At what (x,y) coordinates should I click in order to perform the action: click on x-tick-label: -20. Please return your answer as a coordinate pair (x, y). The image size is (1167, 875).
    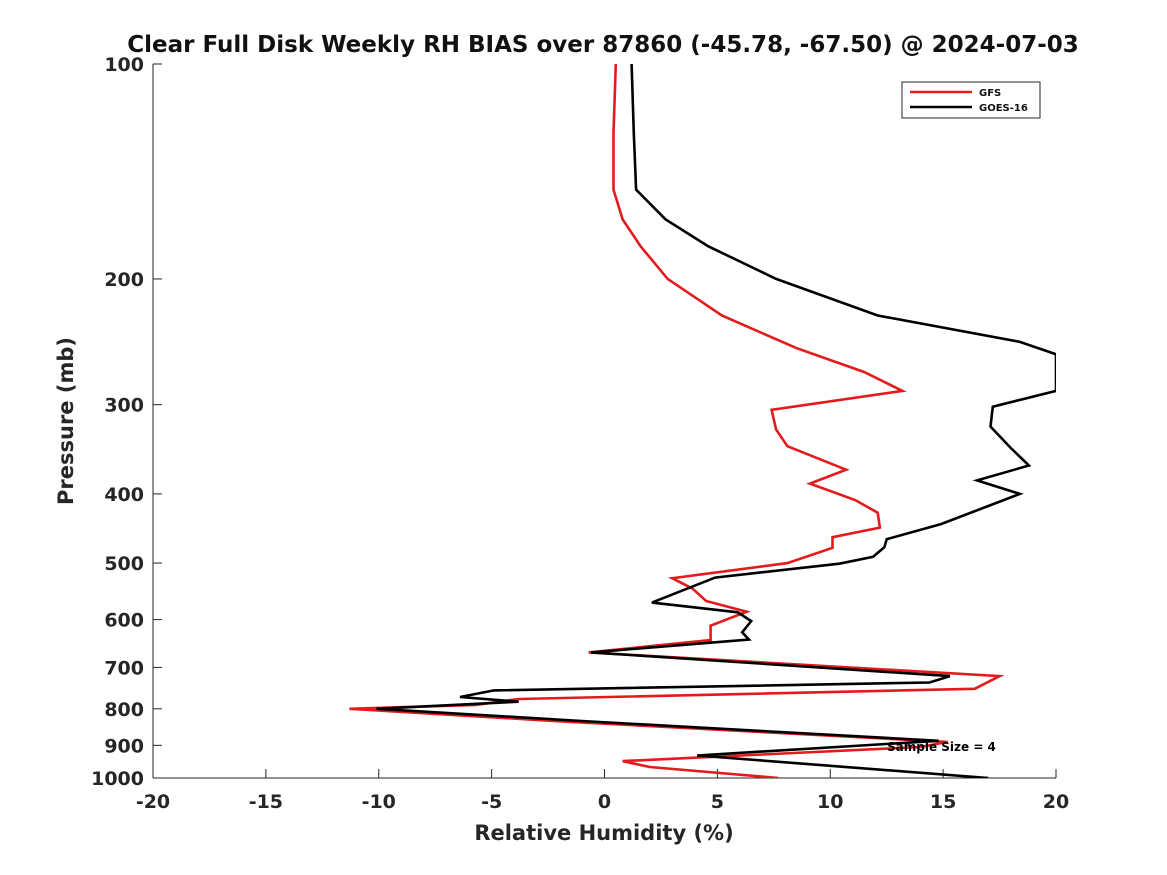
    Looking at the image, I should click on (153, 802).